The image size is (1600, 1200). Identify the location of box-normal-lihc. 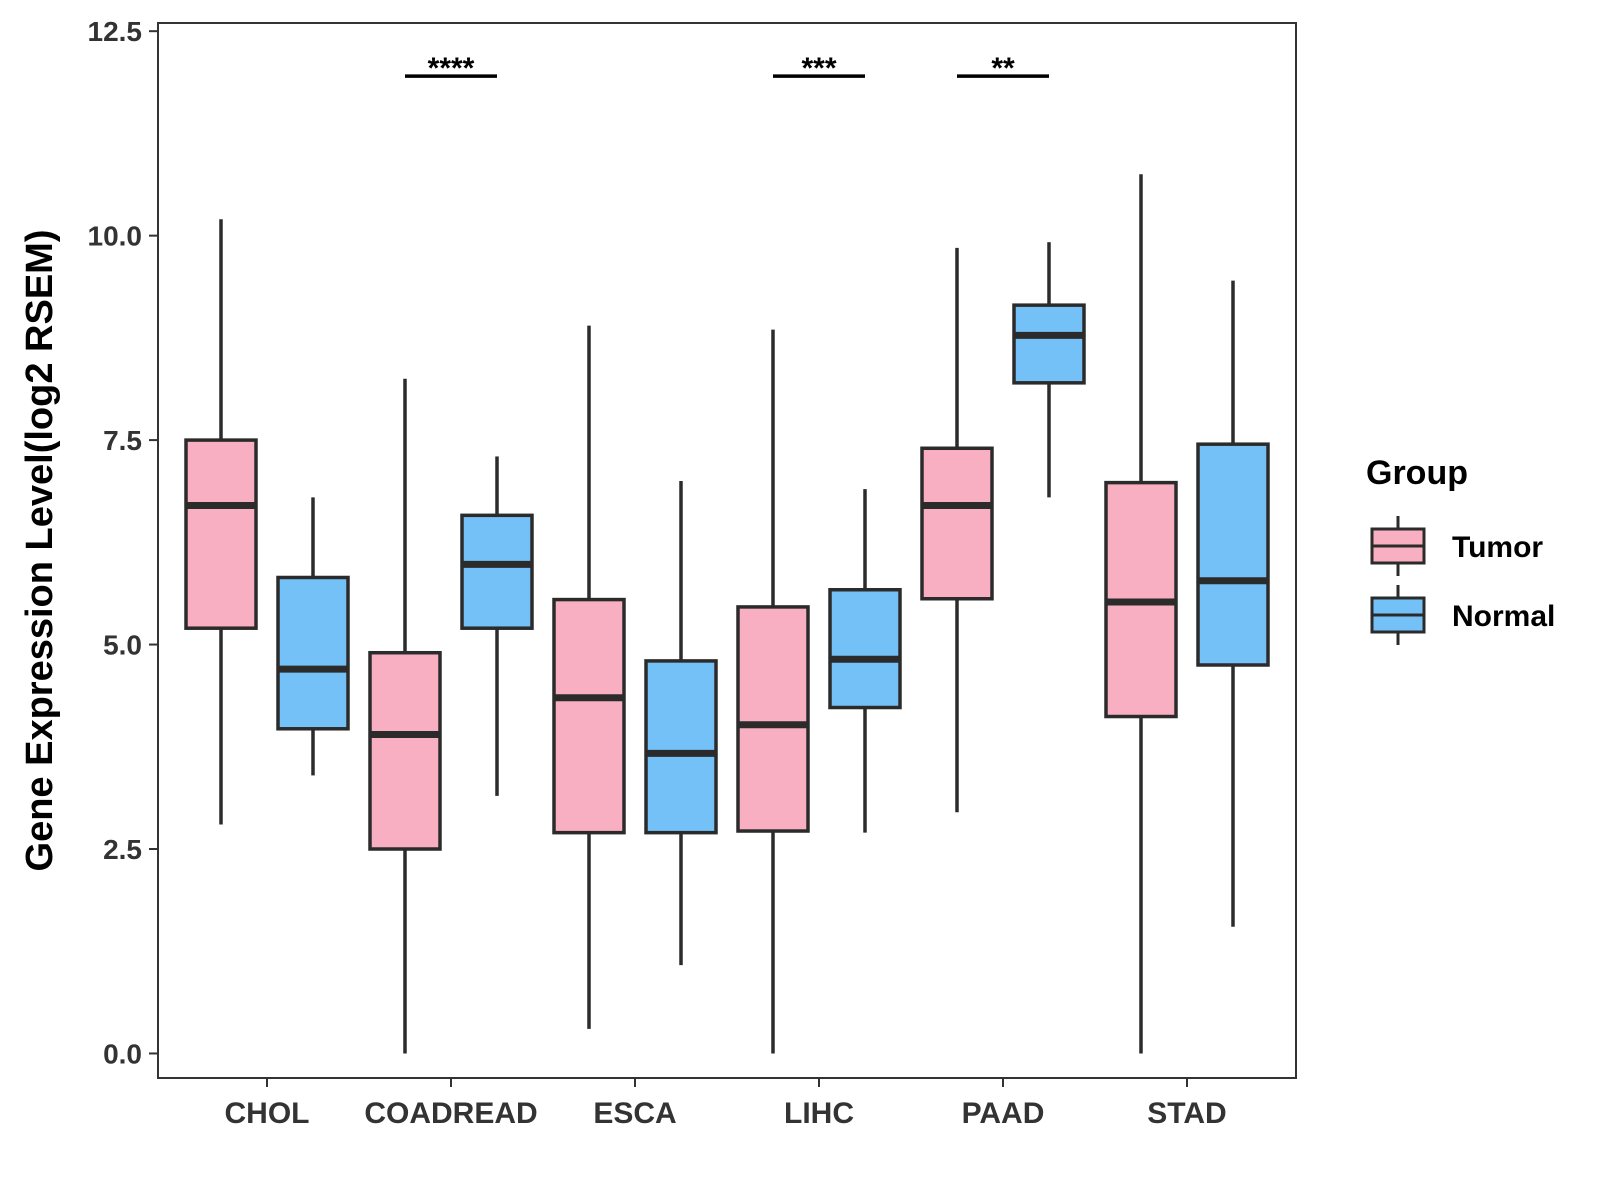
(865, 661).